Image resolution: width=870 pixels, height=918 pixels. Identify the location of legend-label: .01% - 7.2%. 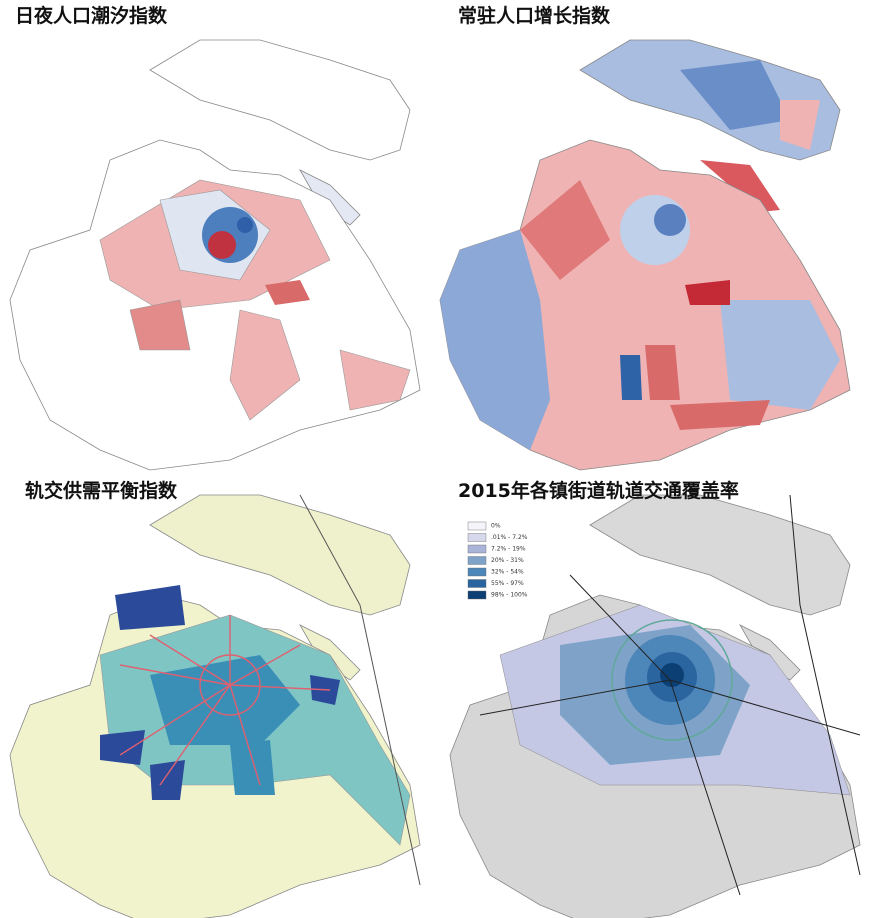
(509, 537).